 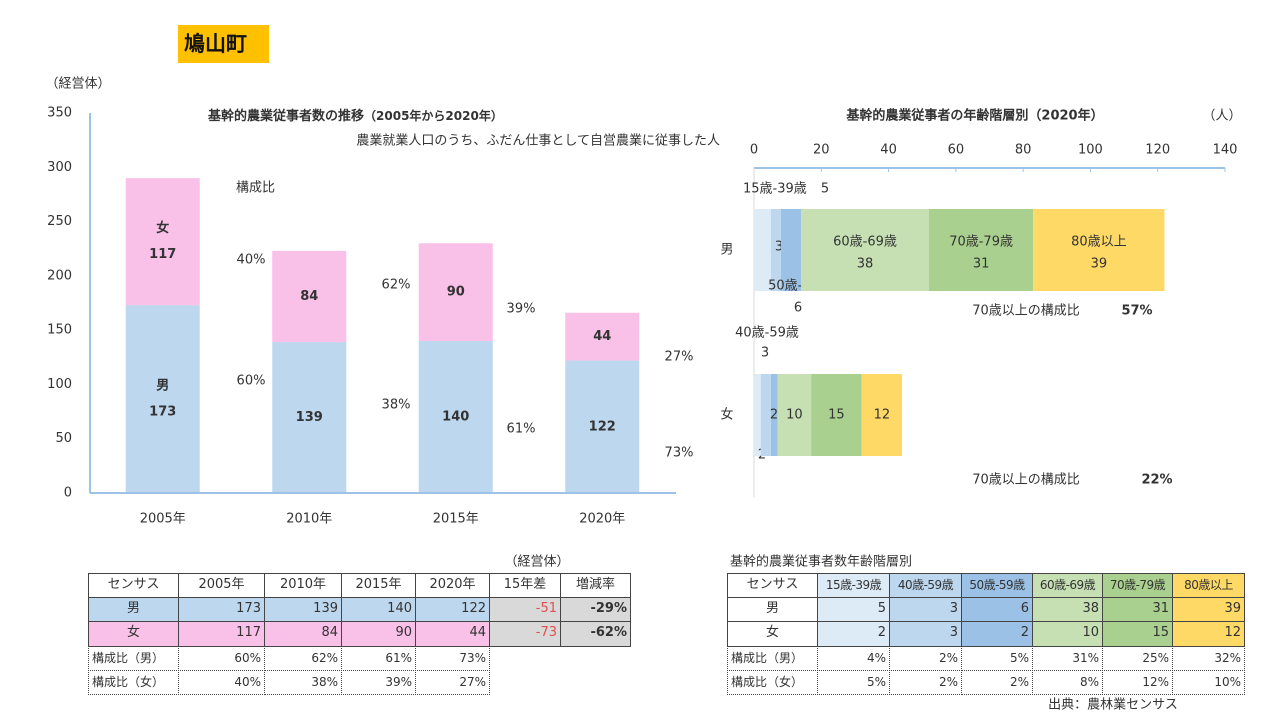 I want to click on table-cell: 73%, so click(x=452, y=658).